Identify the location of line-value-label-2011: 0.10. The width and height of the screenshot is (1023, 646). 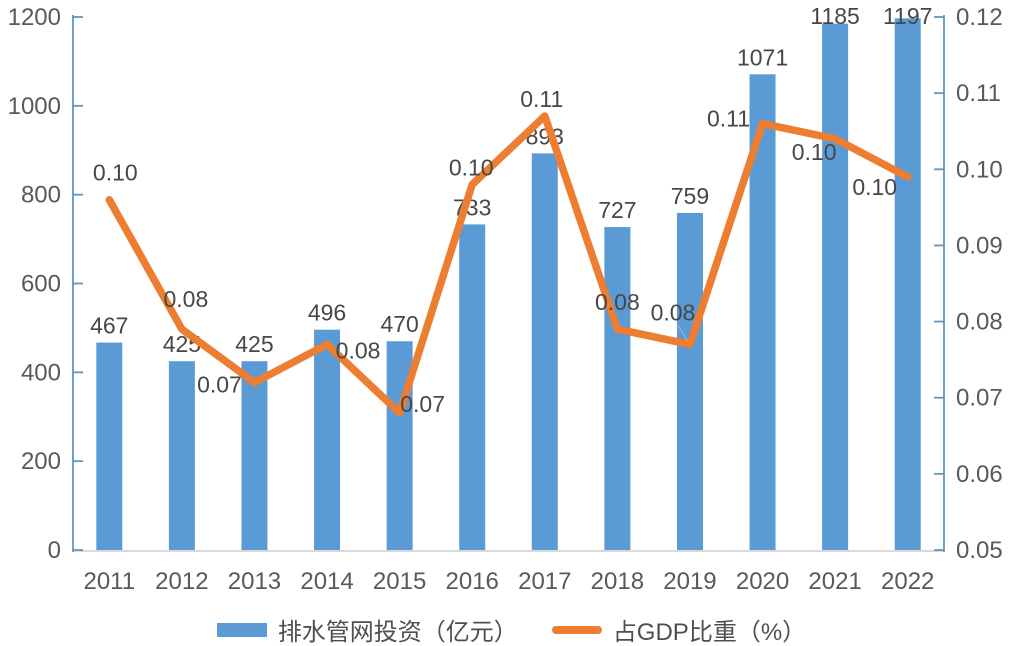
(115, 173).